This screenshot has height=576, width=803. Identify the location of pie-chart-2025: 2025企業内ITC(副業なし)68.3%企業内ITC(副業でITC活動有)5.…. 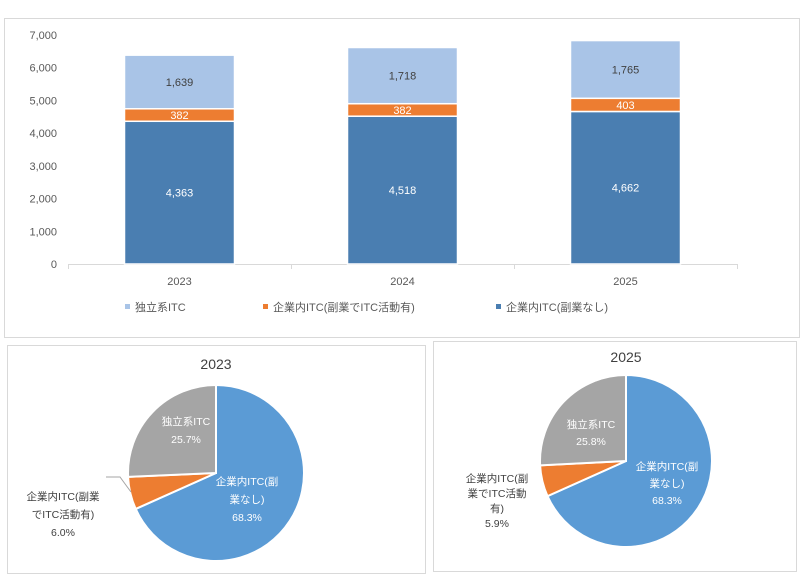
(589, 448).